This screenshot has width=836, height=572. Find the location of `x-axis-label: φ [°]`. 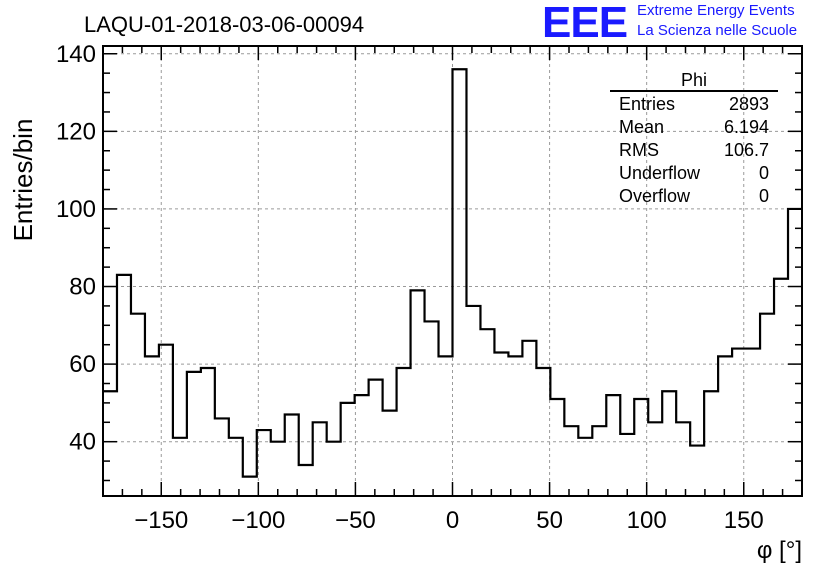

x-axis-label: φ [°] is located at coordinates (779, 550).